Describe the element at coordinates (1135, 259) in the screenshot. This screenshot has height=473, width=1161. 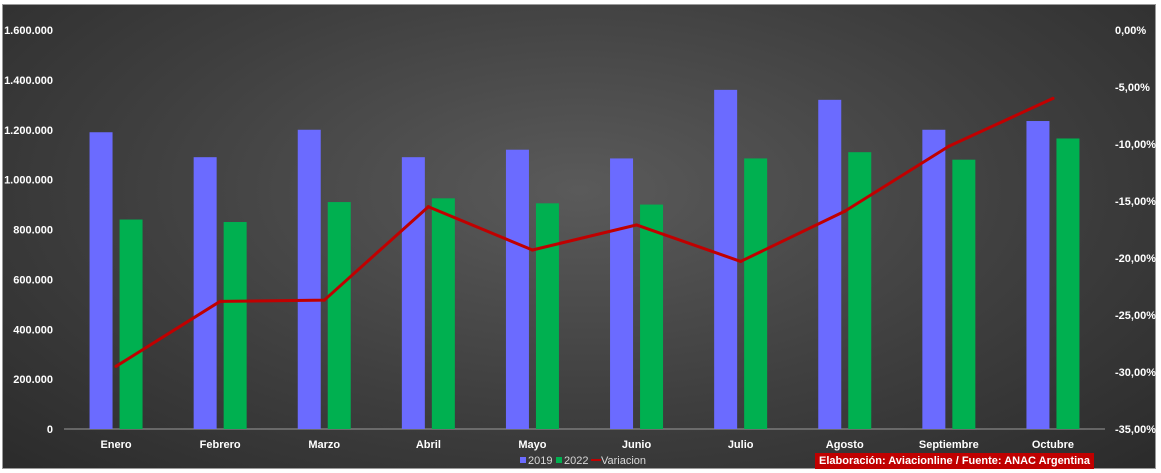
I see `y-right-tick-label: -20,00%` at that location.